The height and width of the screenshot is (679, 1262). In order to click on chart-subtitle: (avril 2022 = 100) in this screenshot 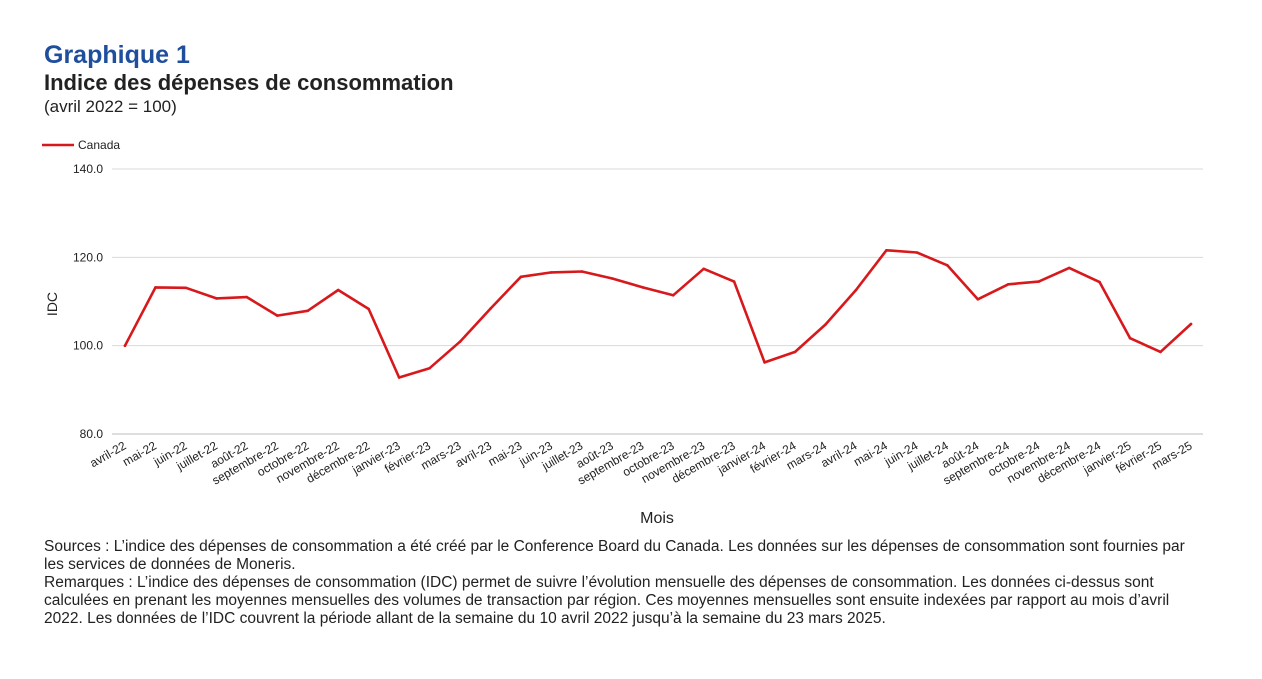, I will do `click(110, 106)`.